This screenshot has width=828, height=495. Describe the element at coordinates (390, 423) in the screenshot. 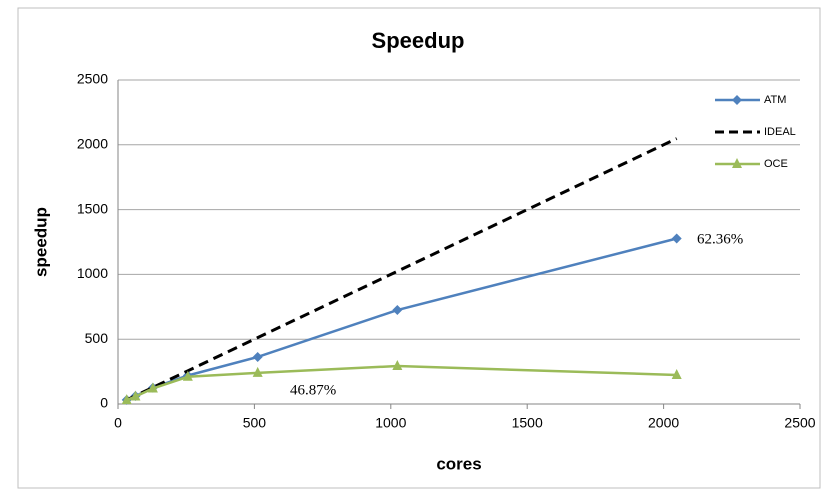

I see `x-tick-label: 1000` at that location.